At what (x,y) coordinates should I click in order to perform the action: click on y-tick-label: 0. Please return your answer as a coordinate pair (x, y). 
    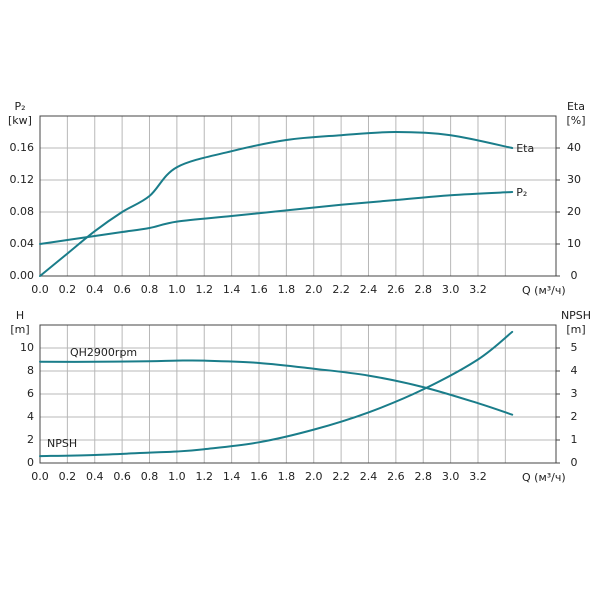
    Looking at the image, I should click on (30, 462).